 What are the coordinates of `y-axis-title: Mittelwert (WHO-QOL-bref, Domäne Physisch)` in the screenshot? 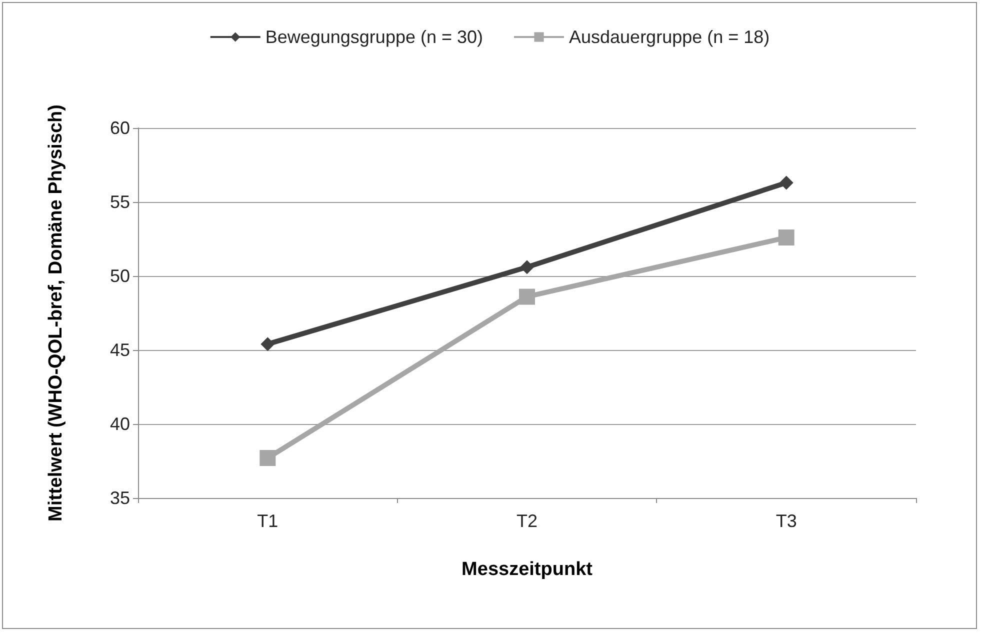 It's located at (56, 313).